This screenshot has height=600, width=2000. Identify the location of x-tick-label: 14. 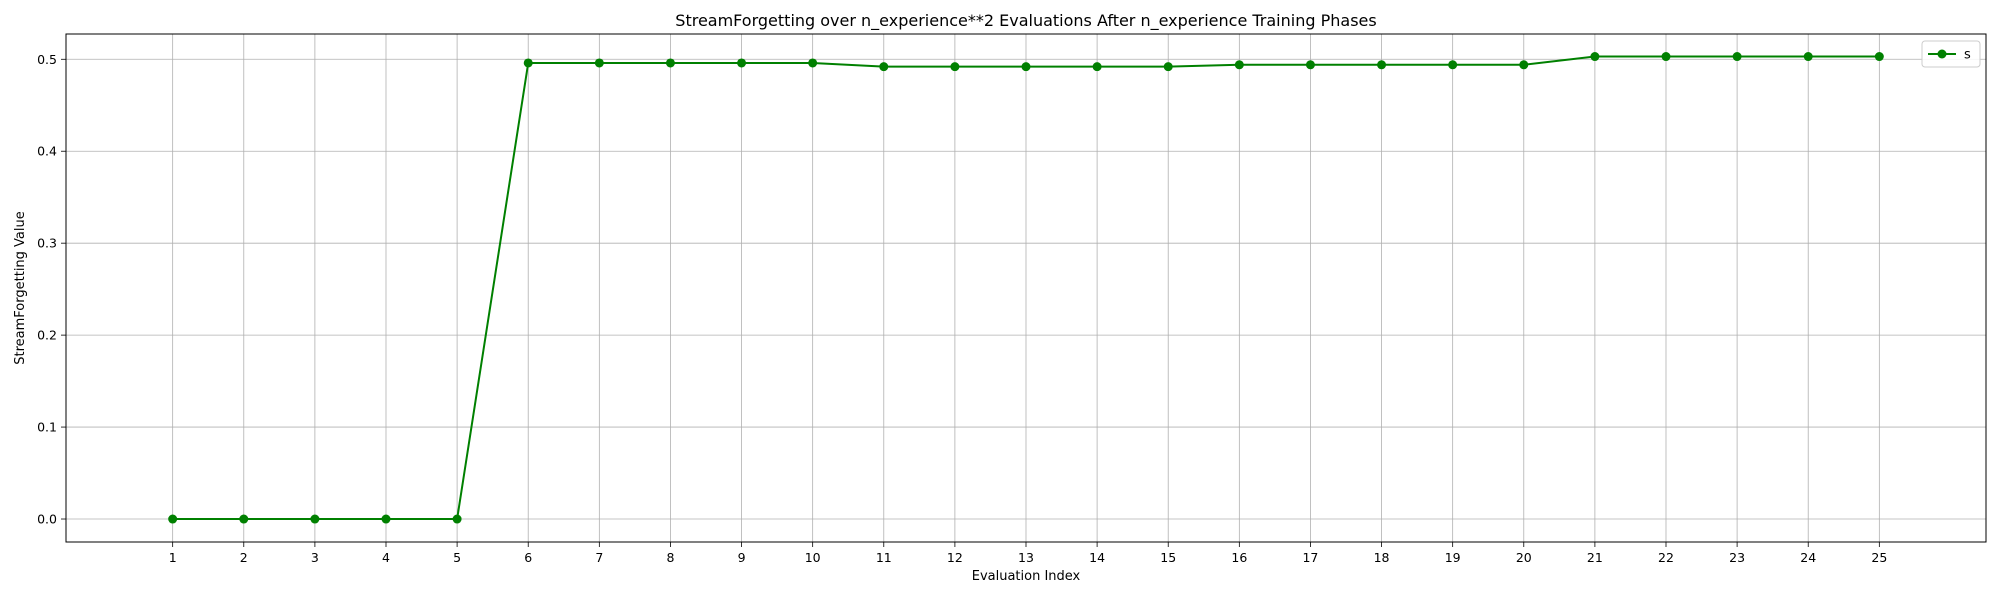
(1097, 557).